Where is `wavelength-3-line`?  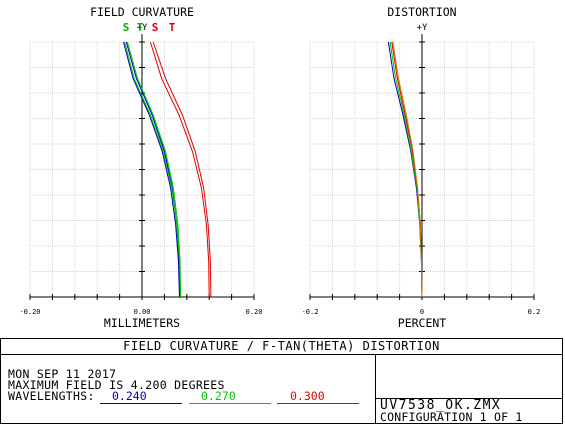 wavelength-3-line is located at coordinates (318, 403).